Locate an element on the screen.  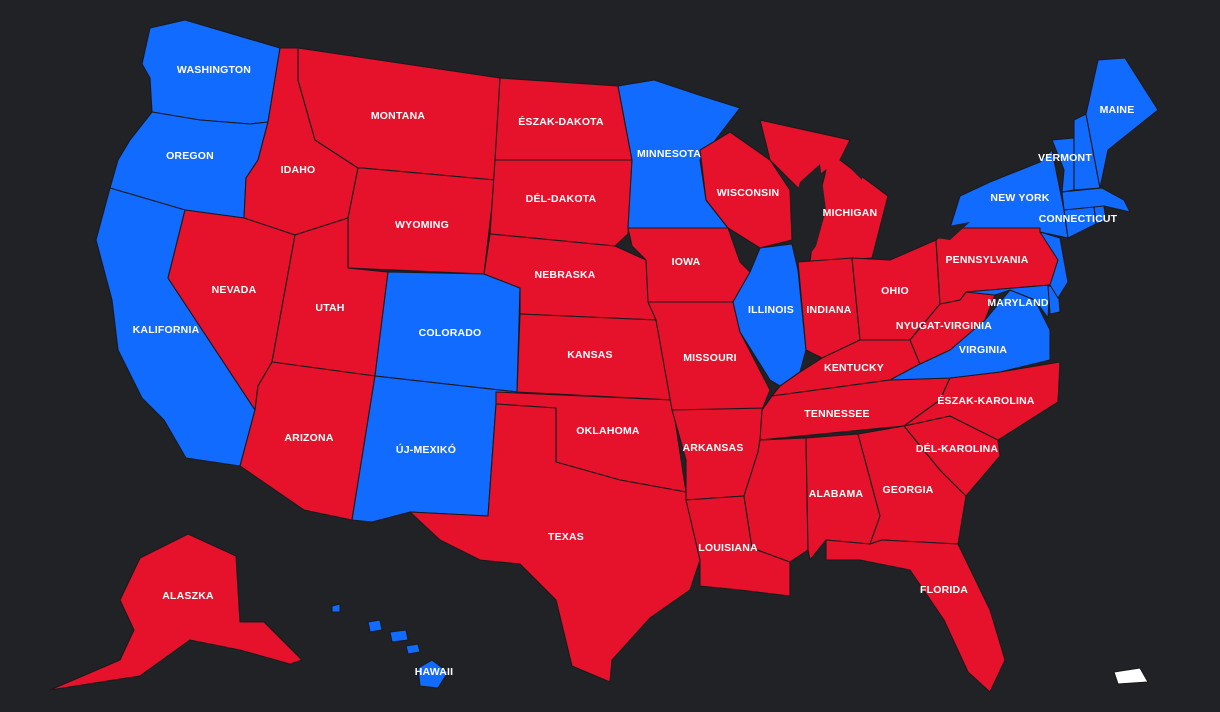
label-michigan: MICHIGAN is located at coordinates (850, 213).